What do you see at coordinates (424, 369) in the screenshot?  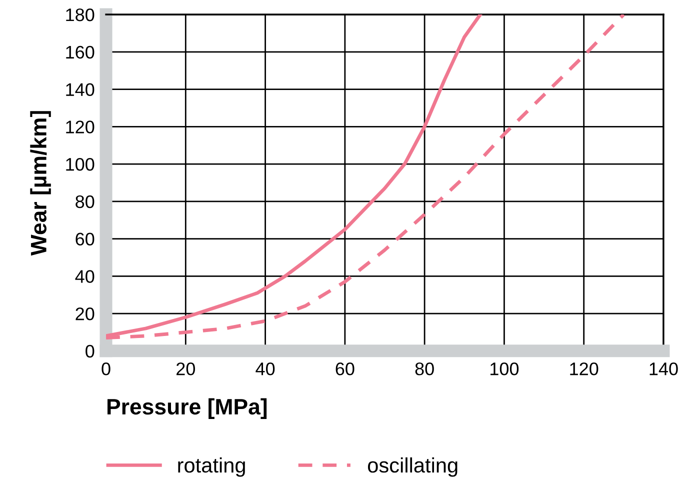 I see `x-tick-label: 80` at bounding box center [424, 369].